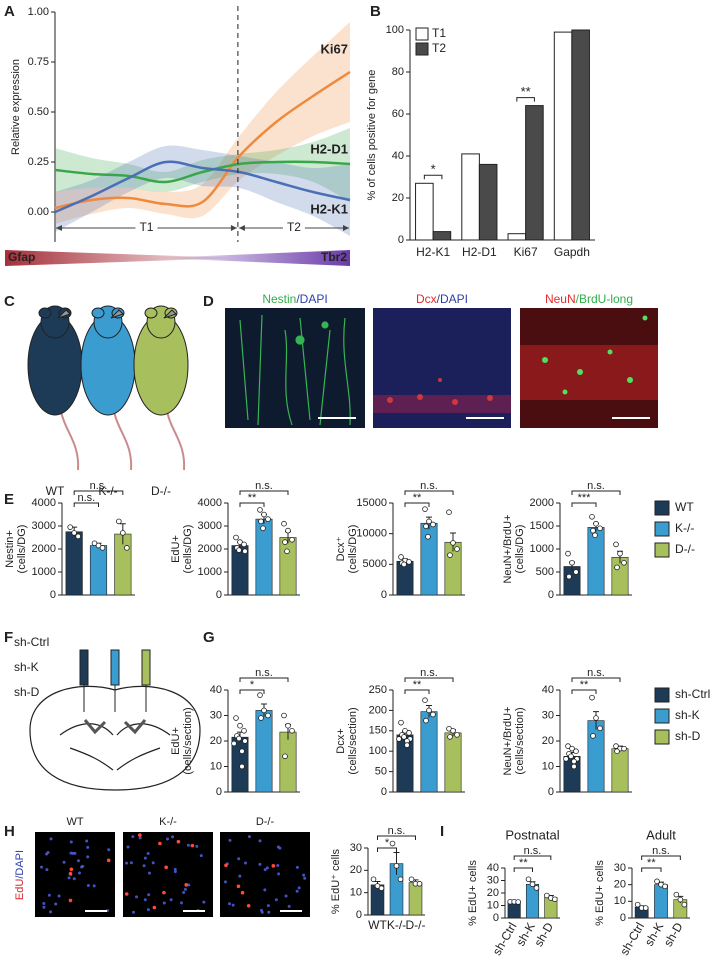  Describe the element at coordinates (585, 498) in the screenshot. I see `significance-label: ***` at that location.